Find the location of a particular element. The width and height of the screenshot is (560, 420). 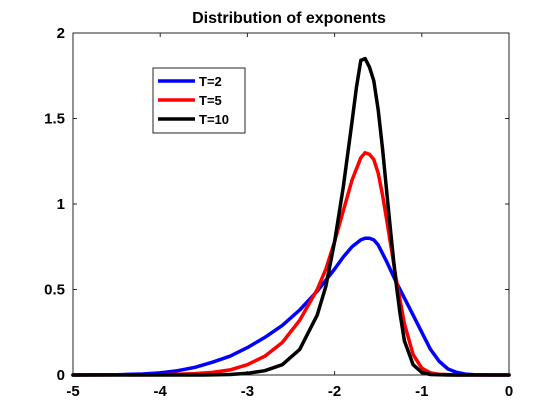

legend-label: T=2 is located at coordinates (210, 81).